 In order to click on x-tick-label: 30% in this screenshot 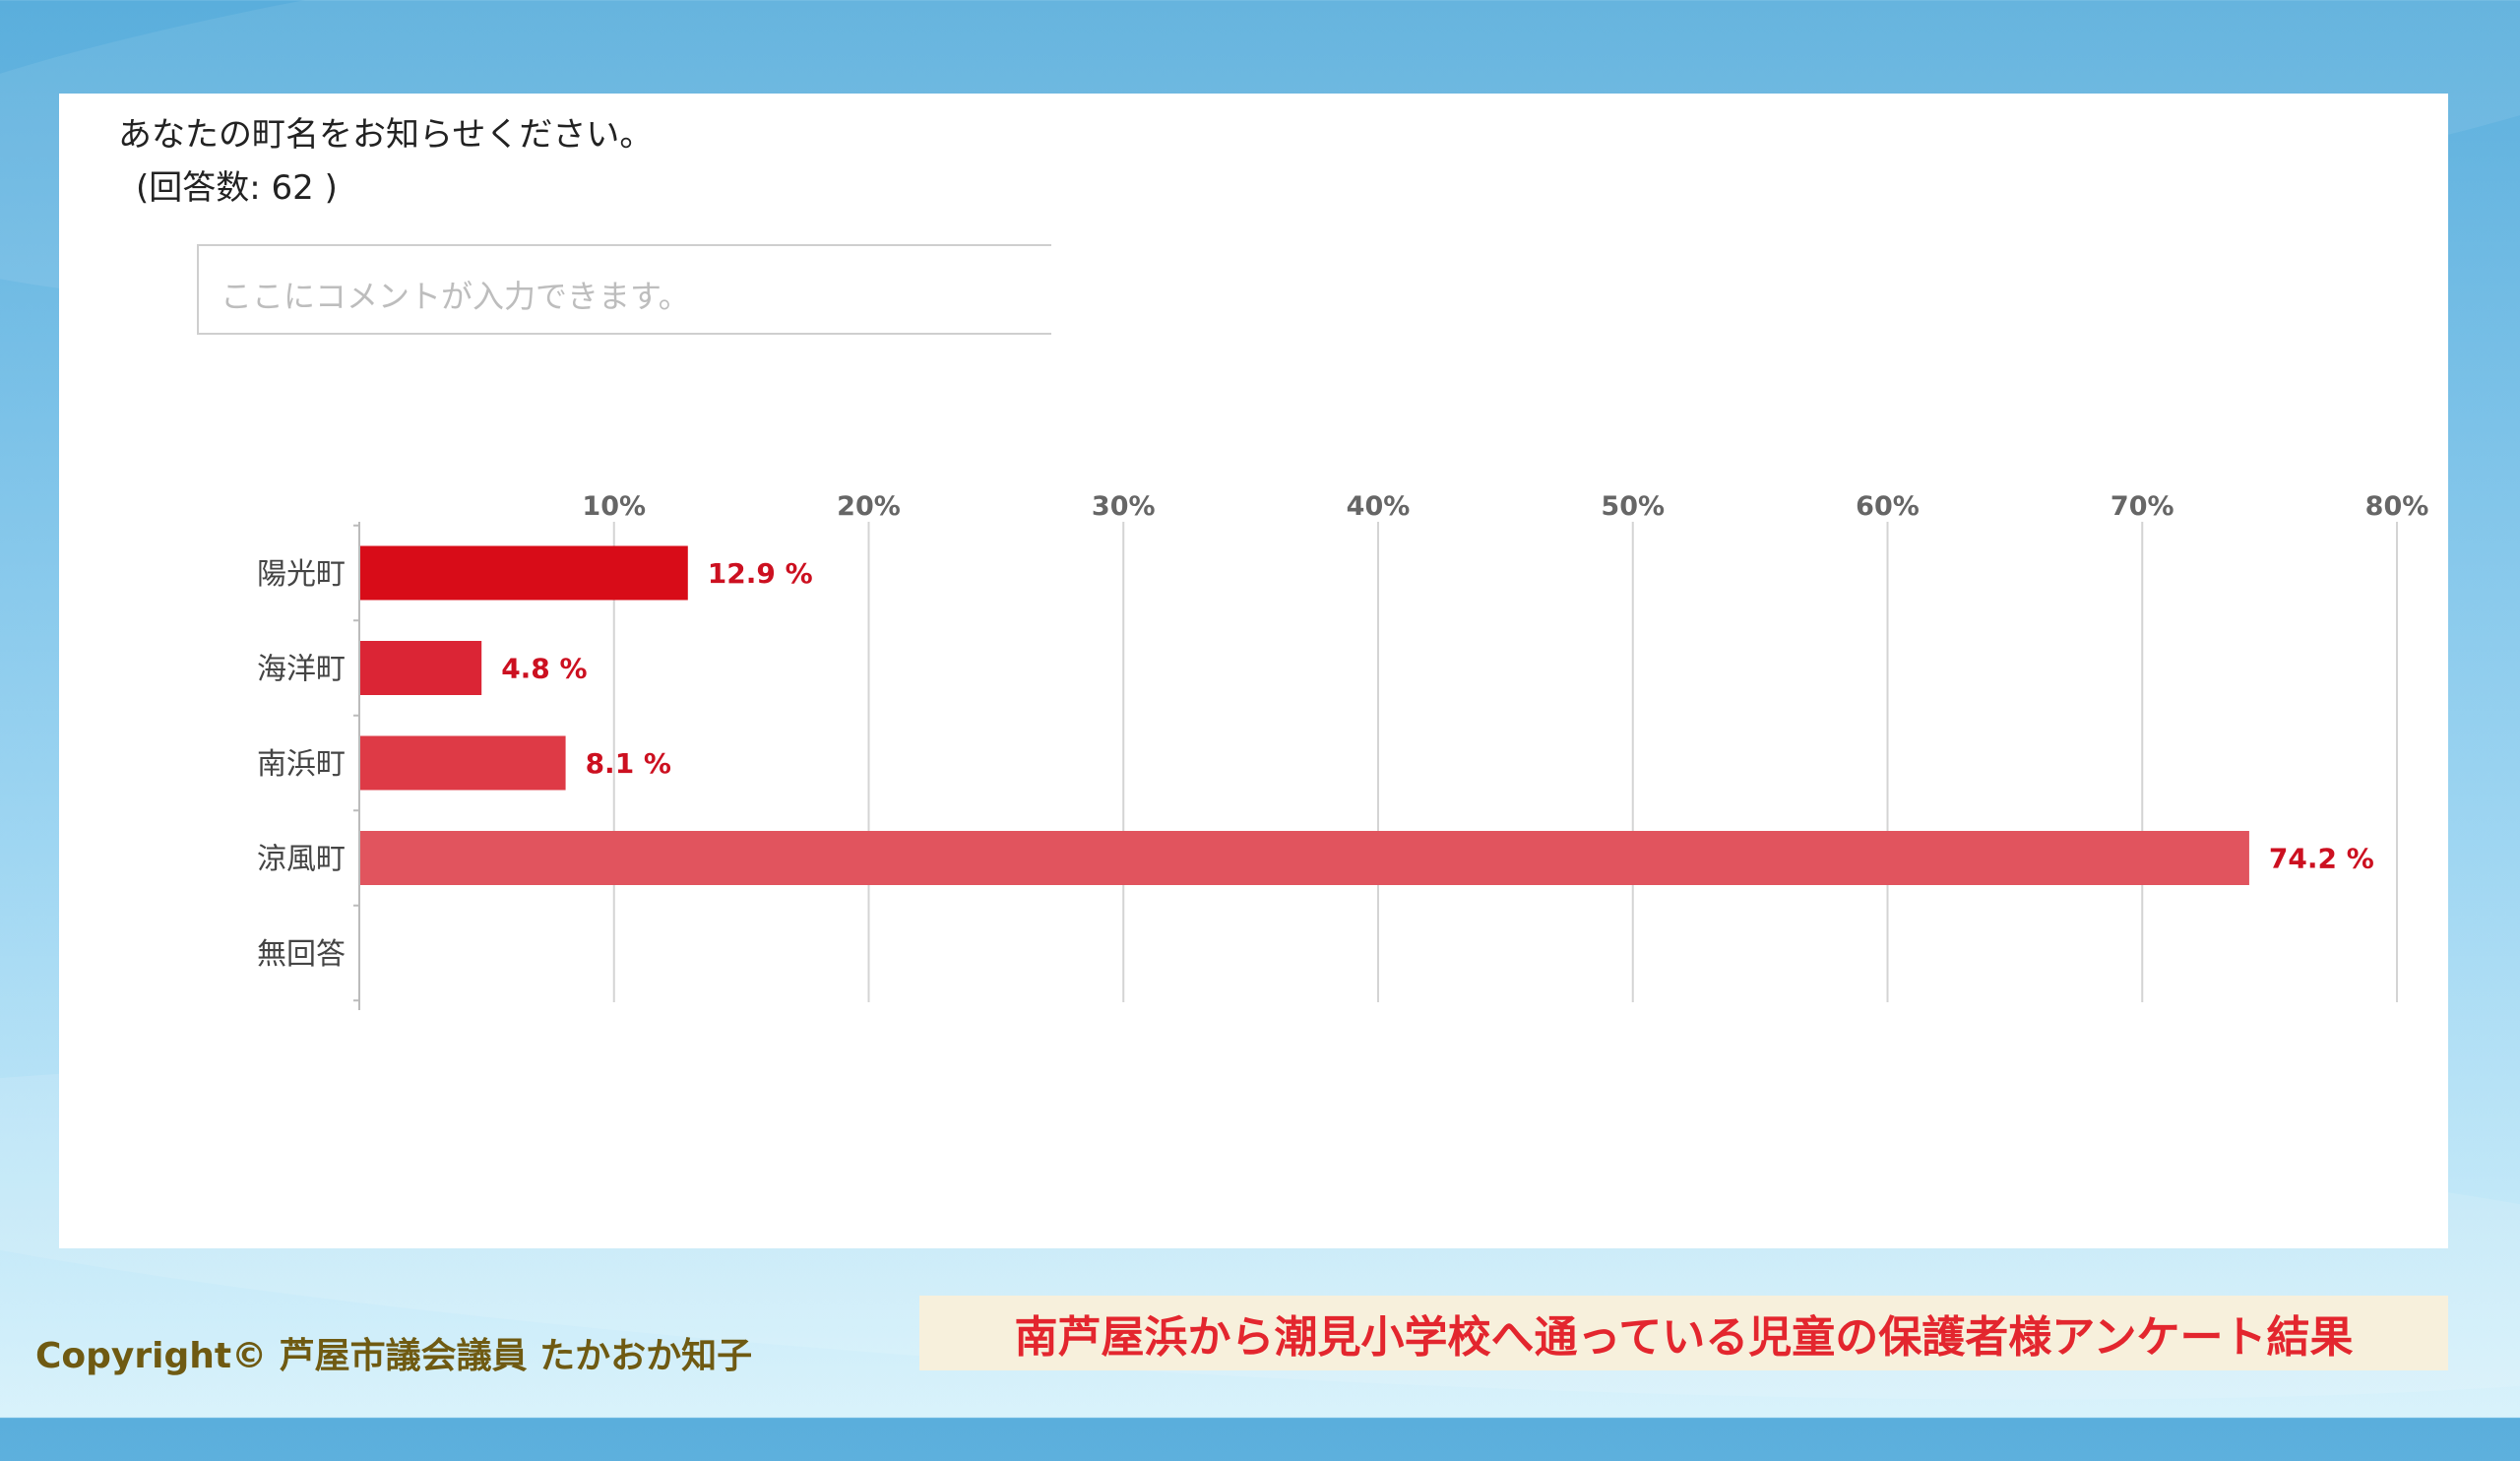, I will do `click(1124, 506)`.